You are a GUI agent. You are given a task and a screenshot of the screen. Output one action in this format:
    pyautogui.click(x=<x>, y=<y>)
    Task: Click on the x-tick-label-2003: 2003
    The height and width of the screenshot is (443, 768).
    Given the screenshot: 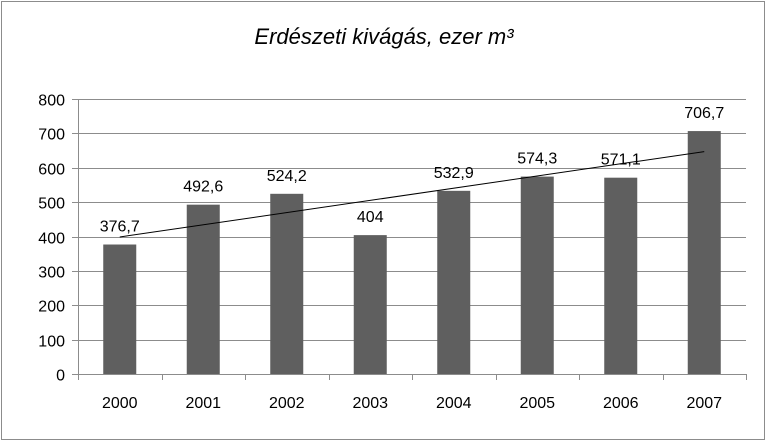 What is the action you would take?
    pyautogui.click(x=370, y=403)
    